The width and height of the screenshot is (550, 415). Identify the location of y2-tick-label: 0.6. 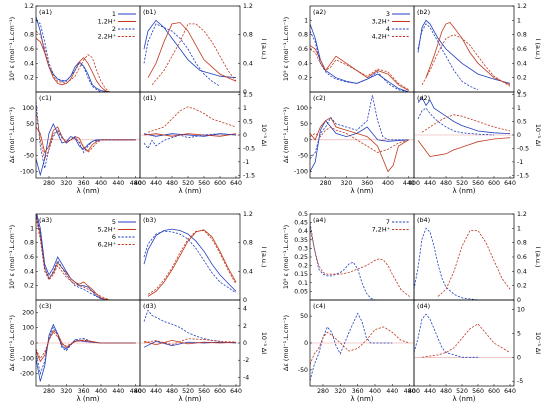
(522, 257).